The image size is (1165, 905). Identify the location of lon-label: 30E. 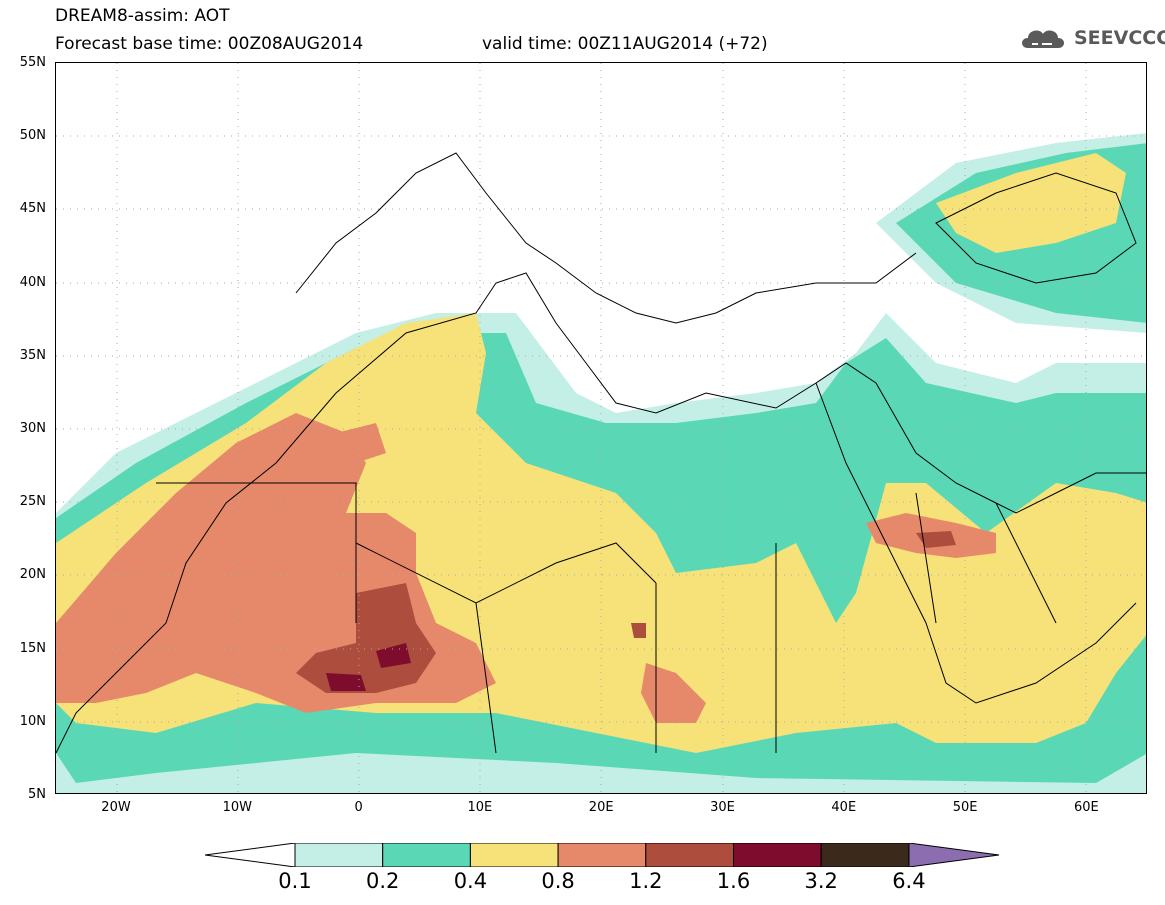
(722, 807).